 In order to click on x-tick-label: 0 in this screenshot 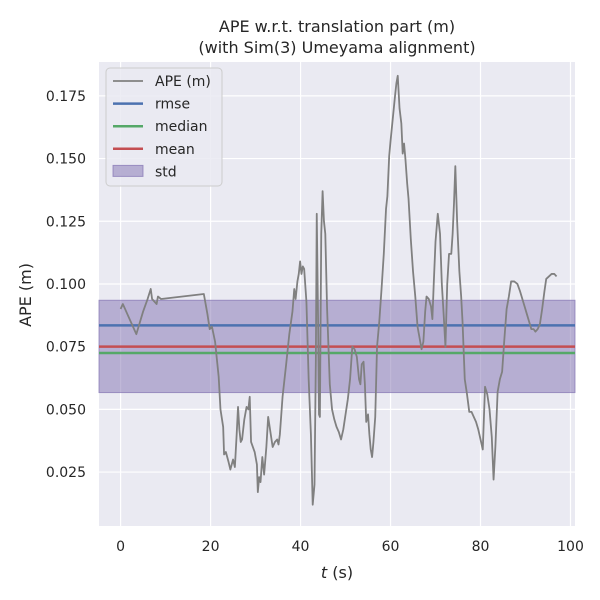, I will do `click(120, 547)`.